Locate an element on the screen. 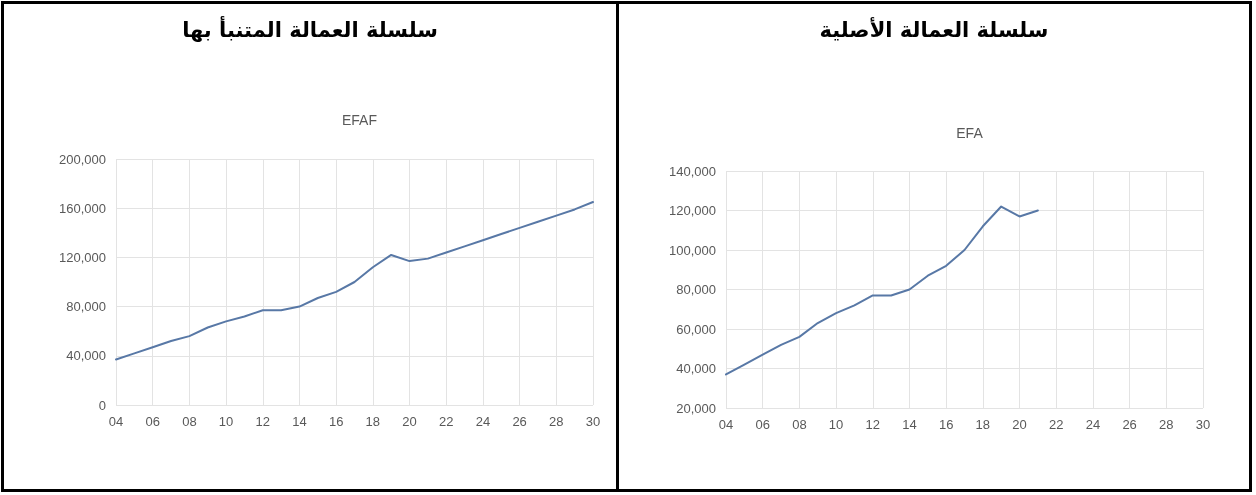 Image resolution: width=1256 pixels, height=495 pixels. y-tick-label: 0 is located at coordinates (102, 405).